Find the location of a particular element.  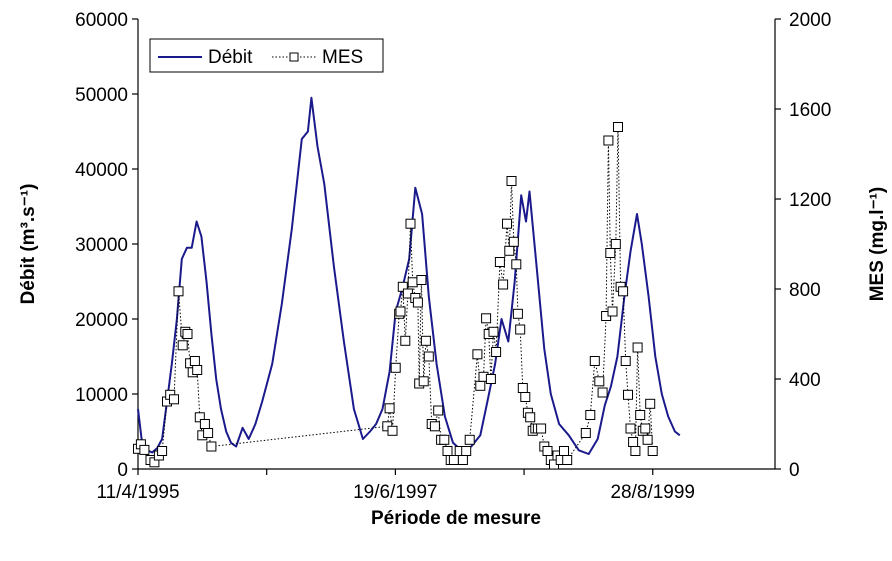

right-y-axis-title: MES (mg.l⁻¹) is located at coordinates (877, 244).